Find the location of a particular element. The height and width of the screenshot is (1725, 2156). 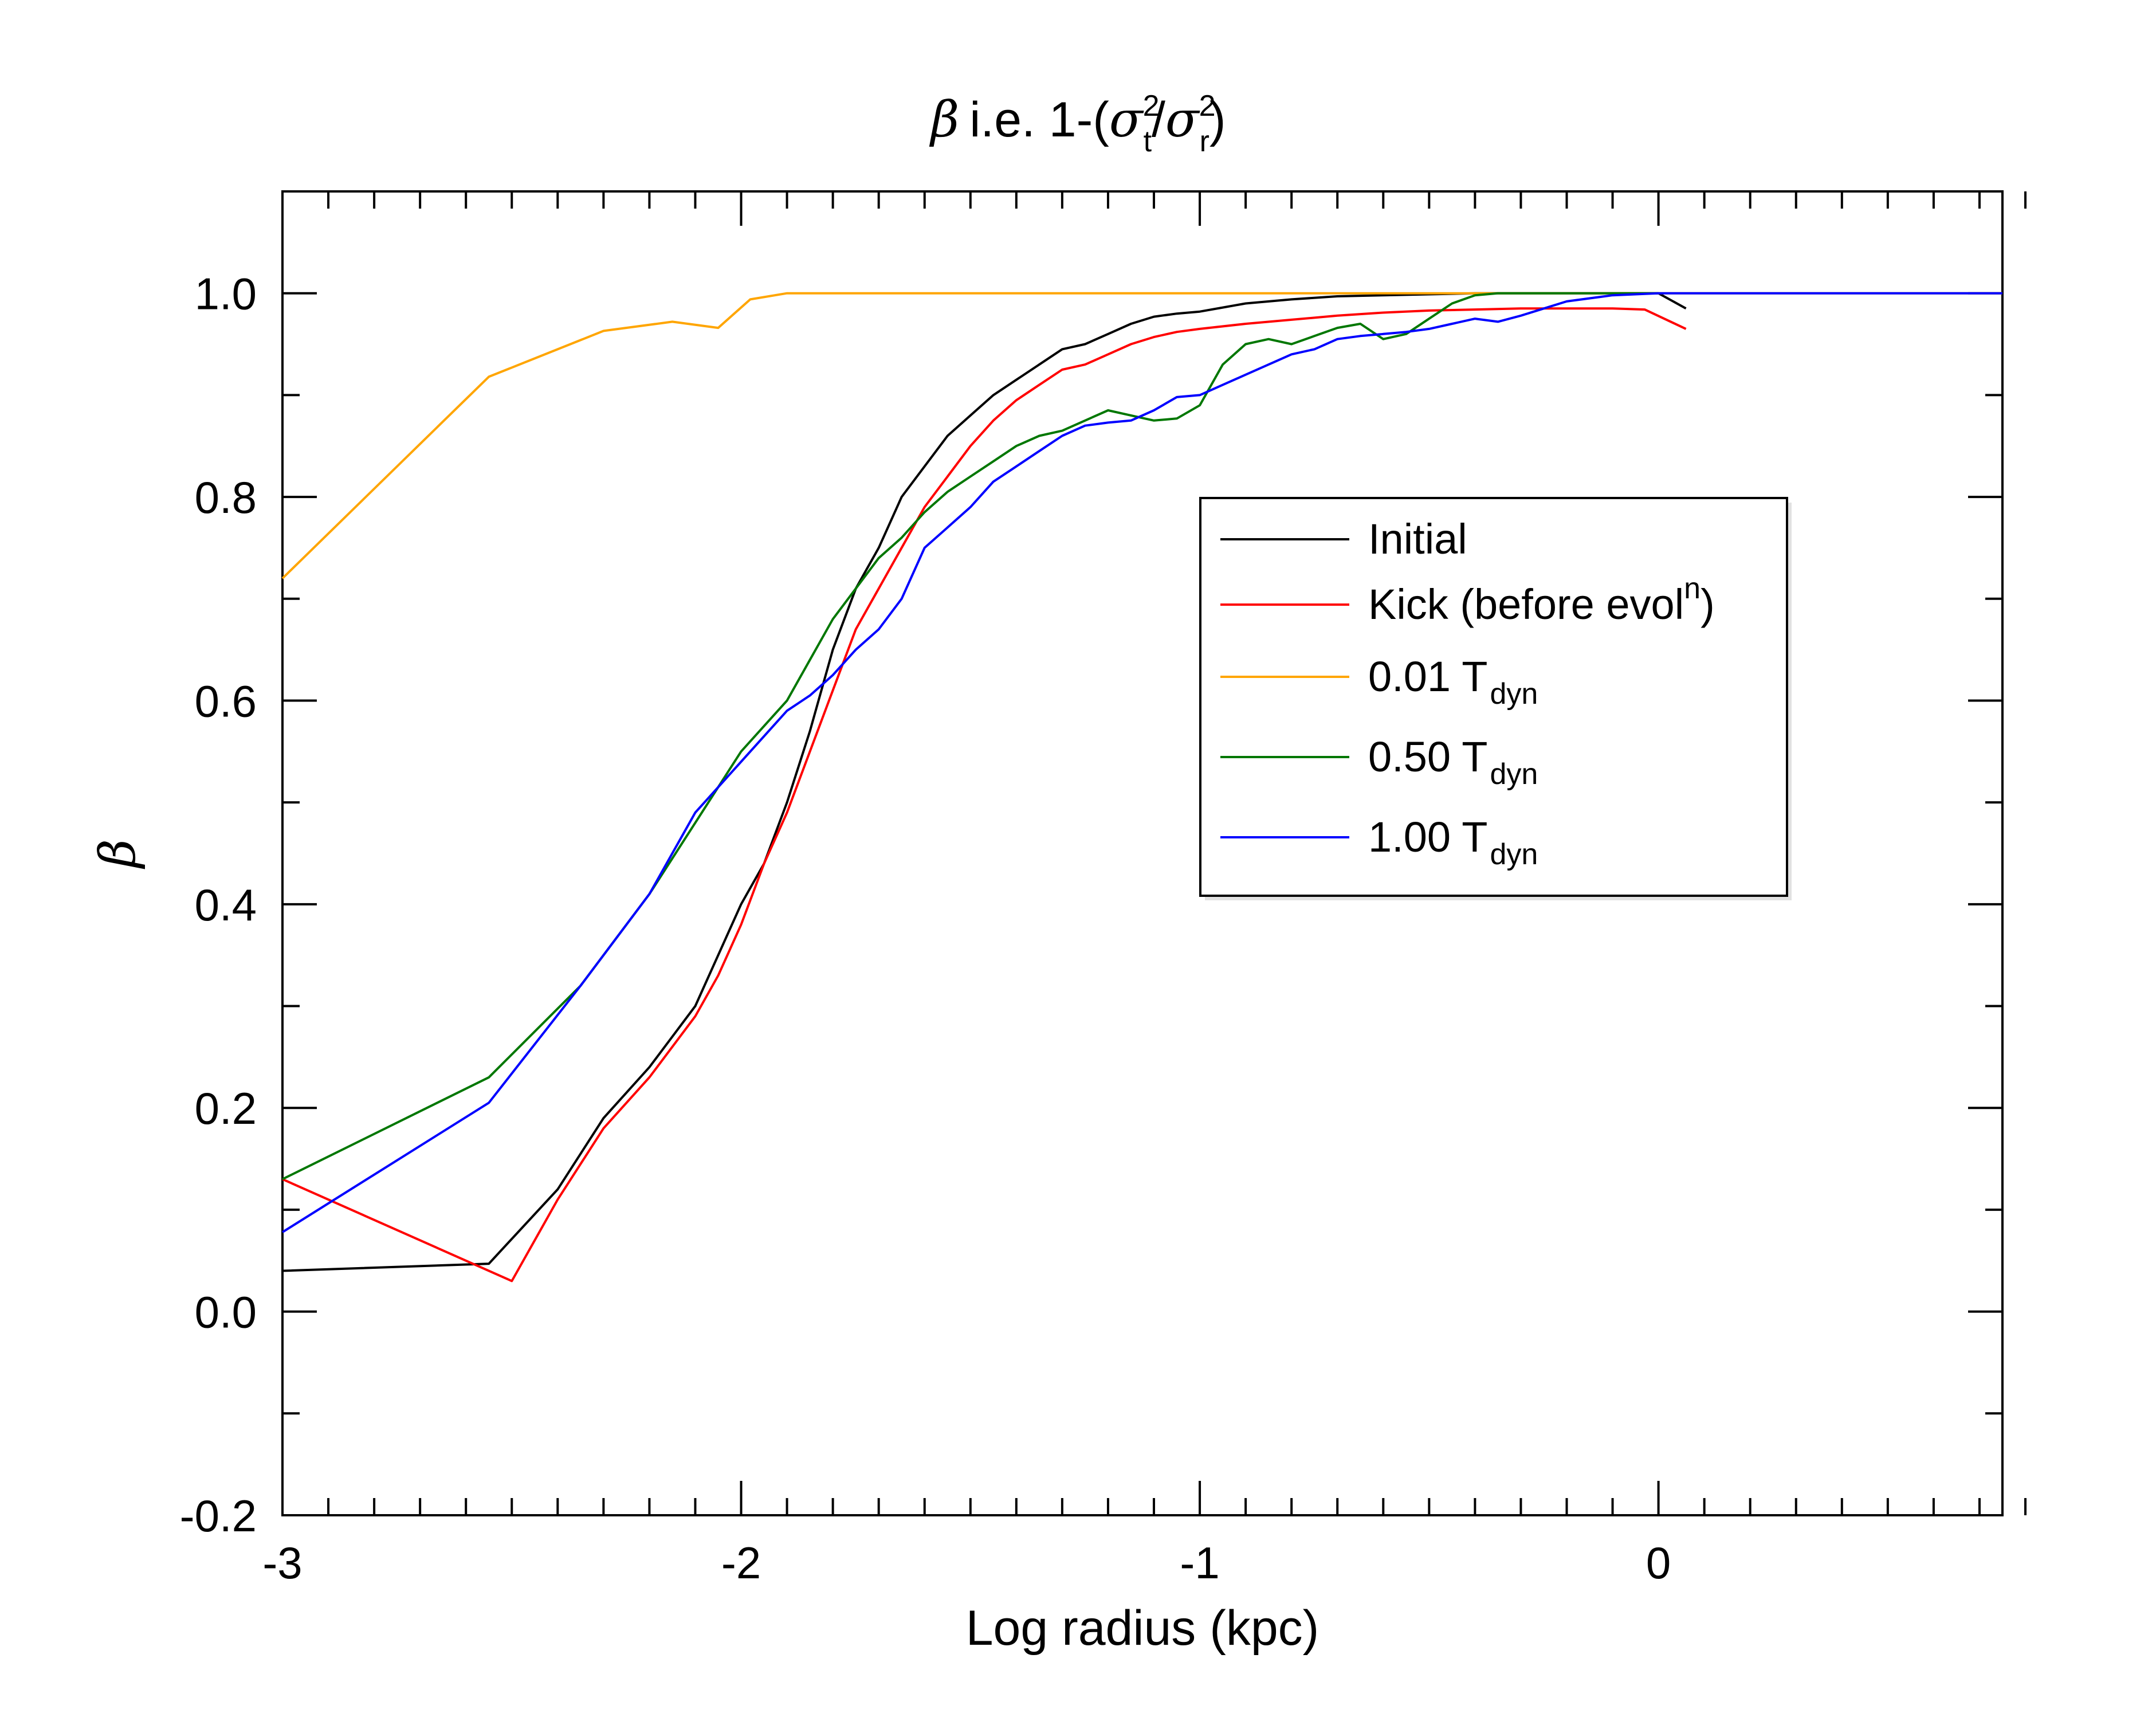

y-tick-label: 0.4 is located at coordinates (226, 905).